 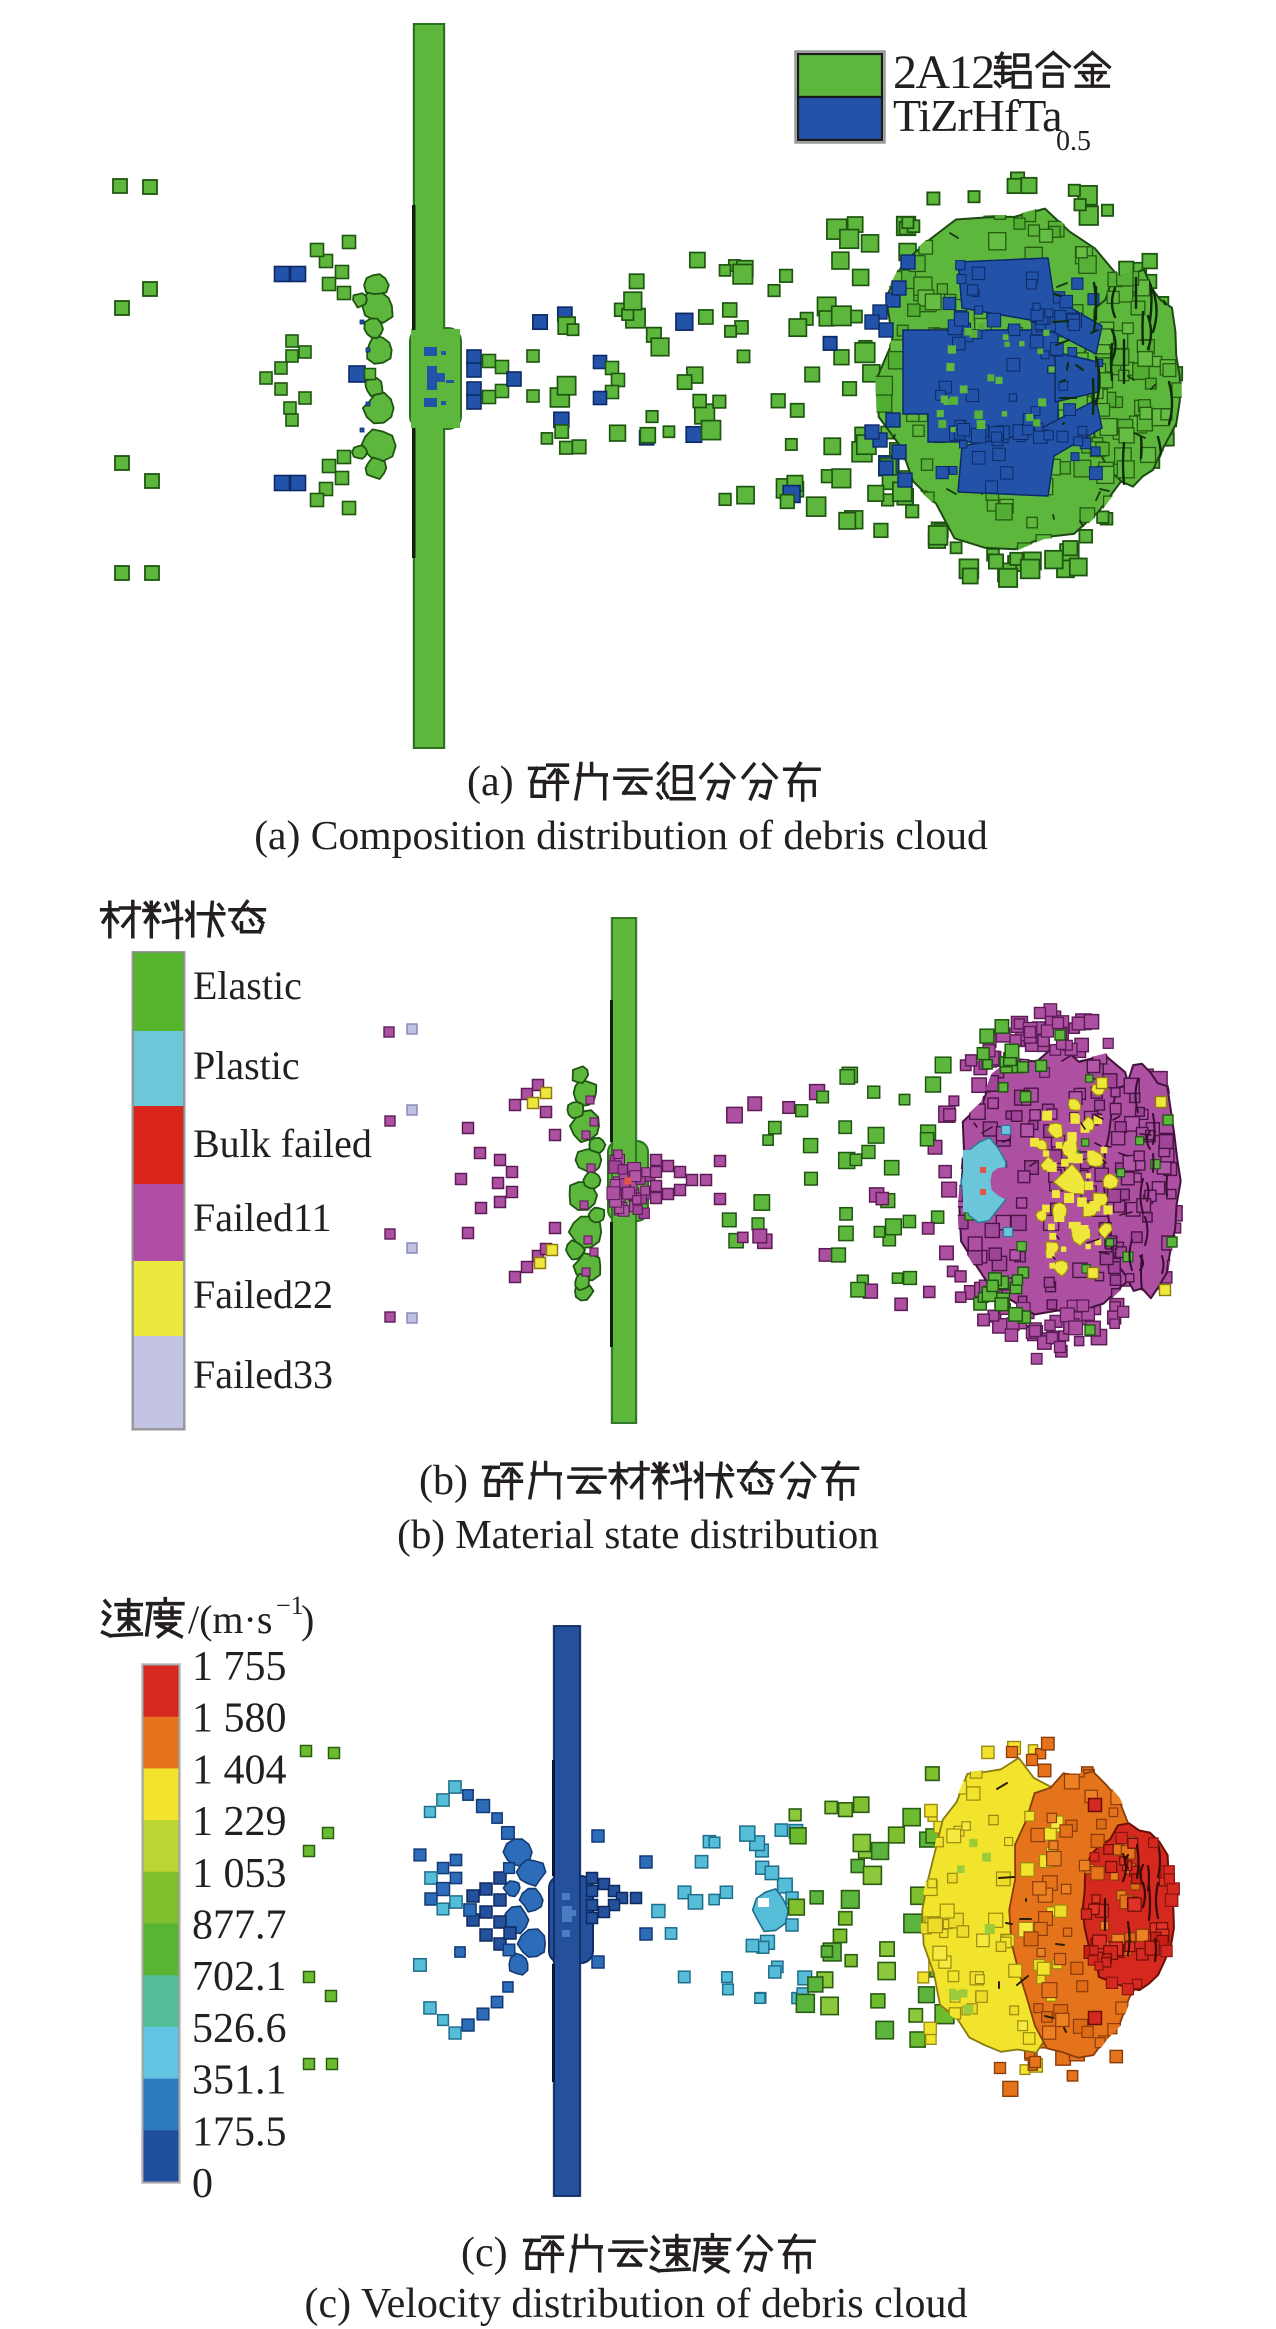 I want to click on svg-text: (c), so click(x=484, y=2253).